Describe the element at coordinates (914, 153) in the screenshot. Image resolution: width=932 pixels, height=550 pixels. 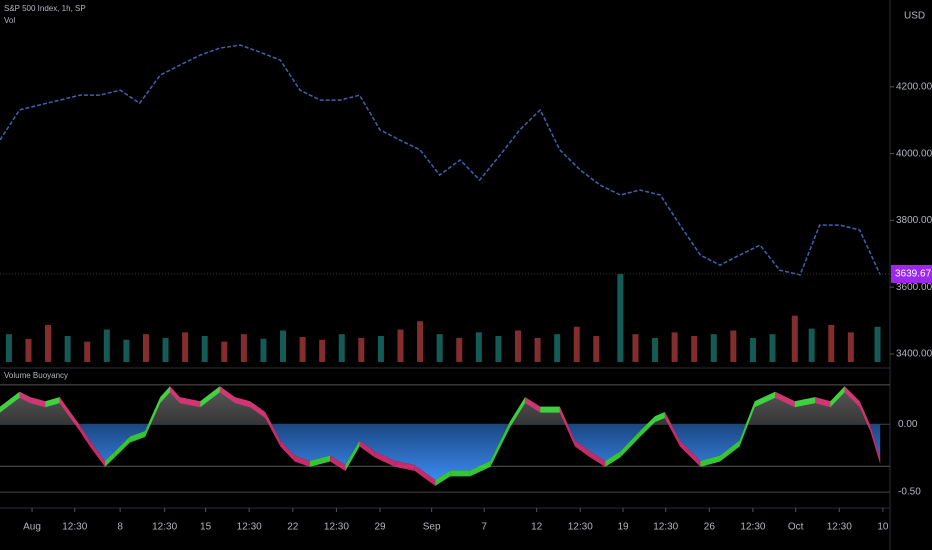
I see `y-tick-label: 4000.00` at that location.